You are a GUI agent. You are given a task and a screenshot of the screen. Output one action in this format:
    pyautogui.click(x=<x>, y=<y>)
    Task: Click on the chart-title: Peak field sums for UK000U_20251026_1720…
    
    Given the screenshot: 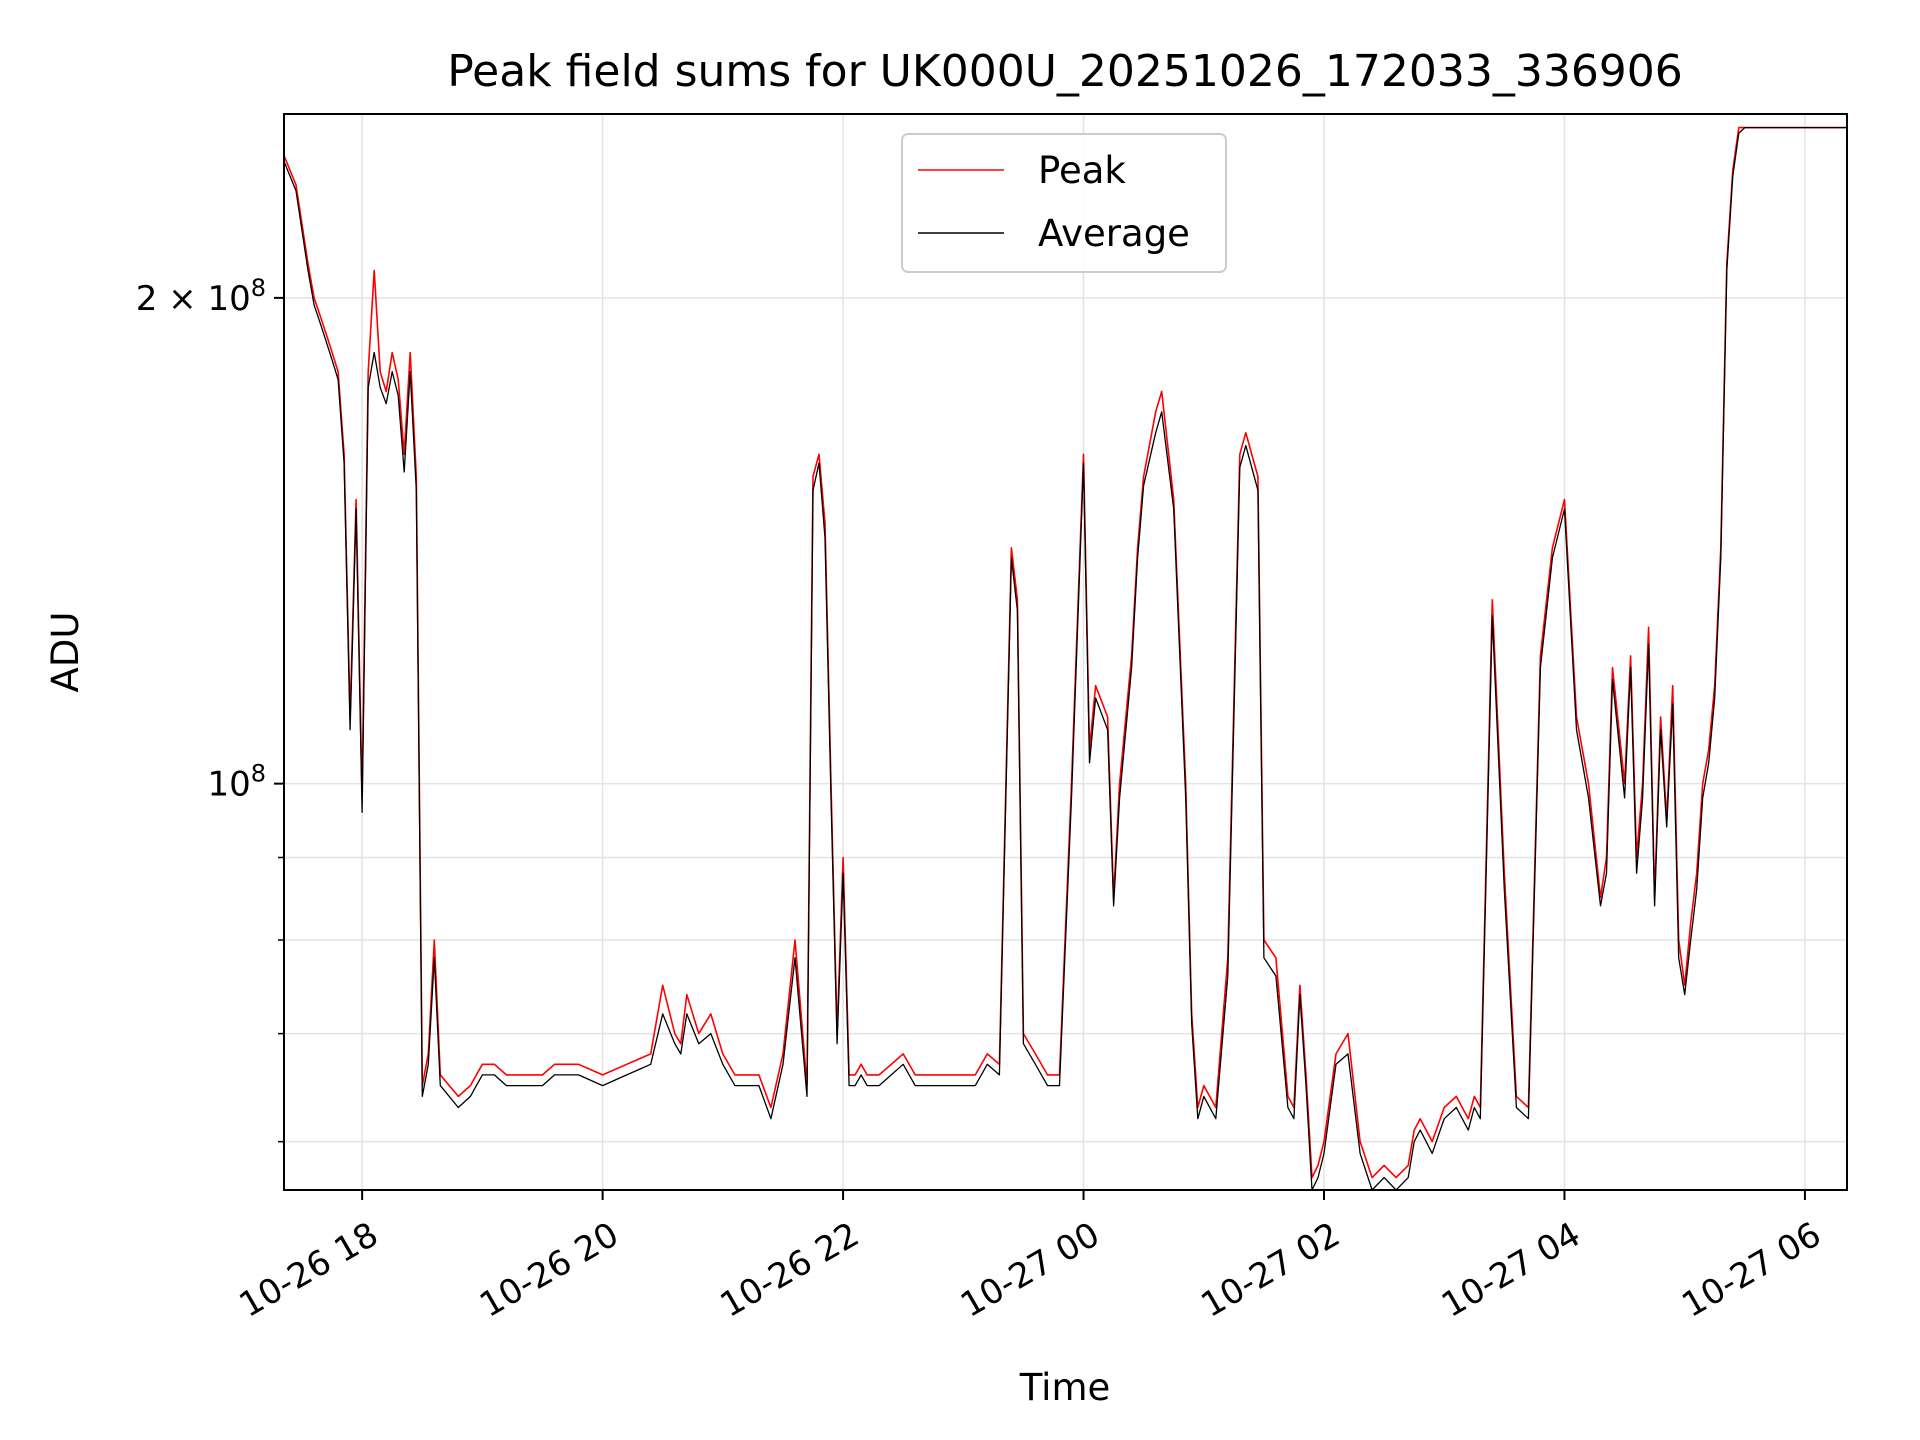 What is the action you would take?
    pyautogui.click(x=1065, y=71)
    